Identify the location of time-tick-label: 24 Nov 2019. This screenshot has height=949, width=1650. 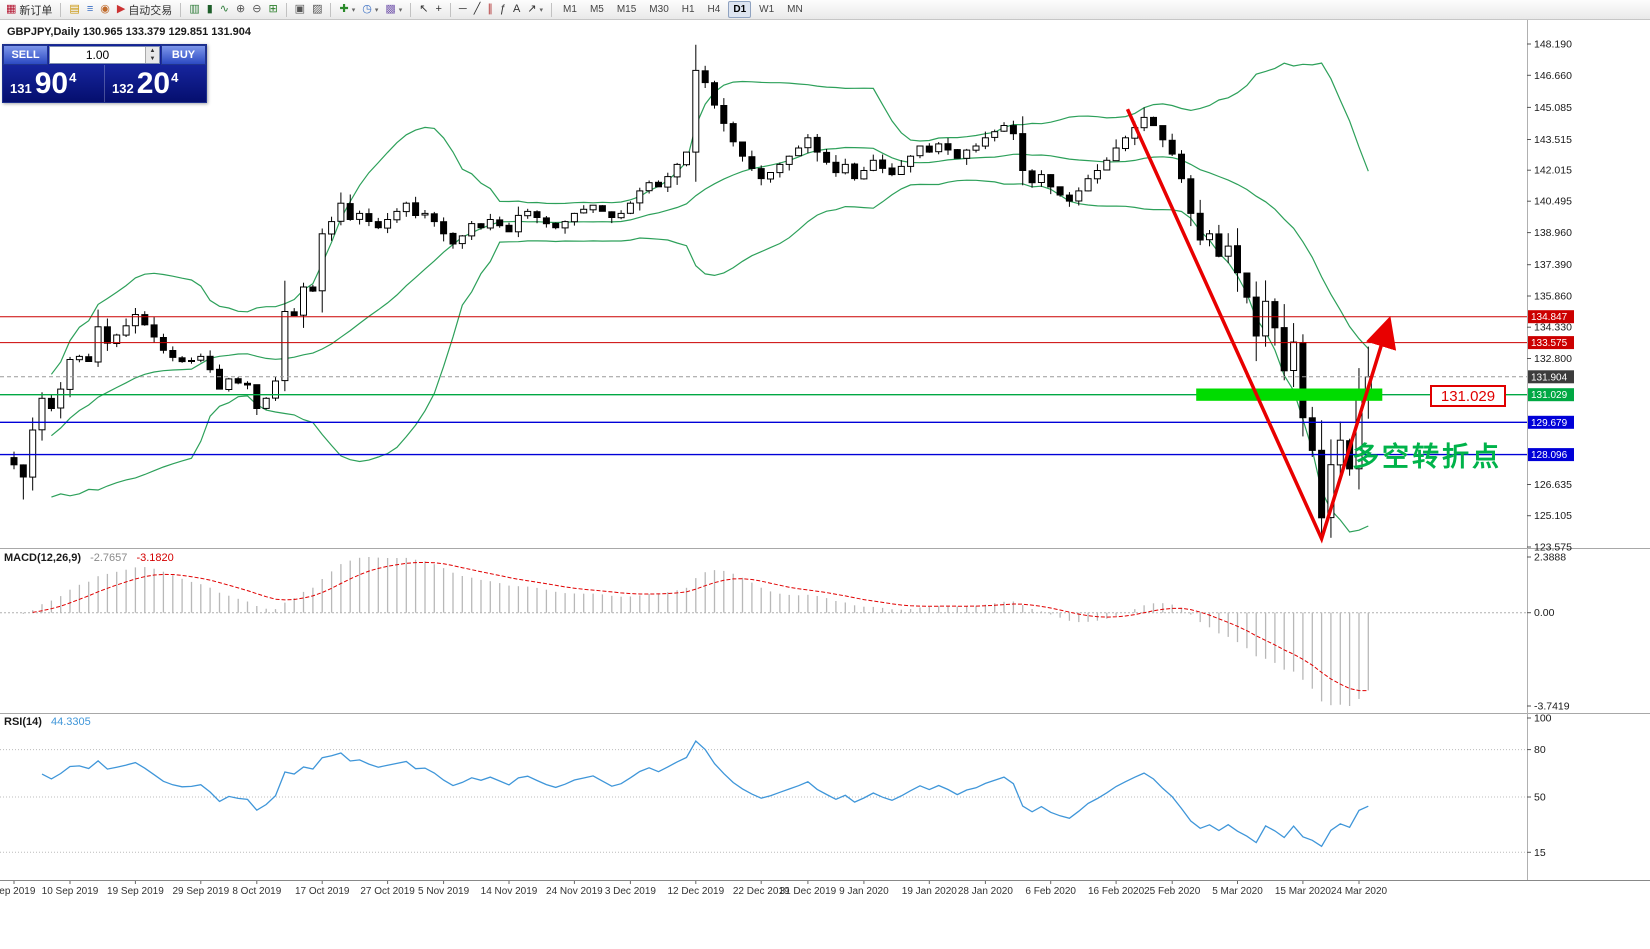
(574, 891).